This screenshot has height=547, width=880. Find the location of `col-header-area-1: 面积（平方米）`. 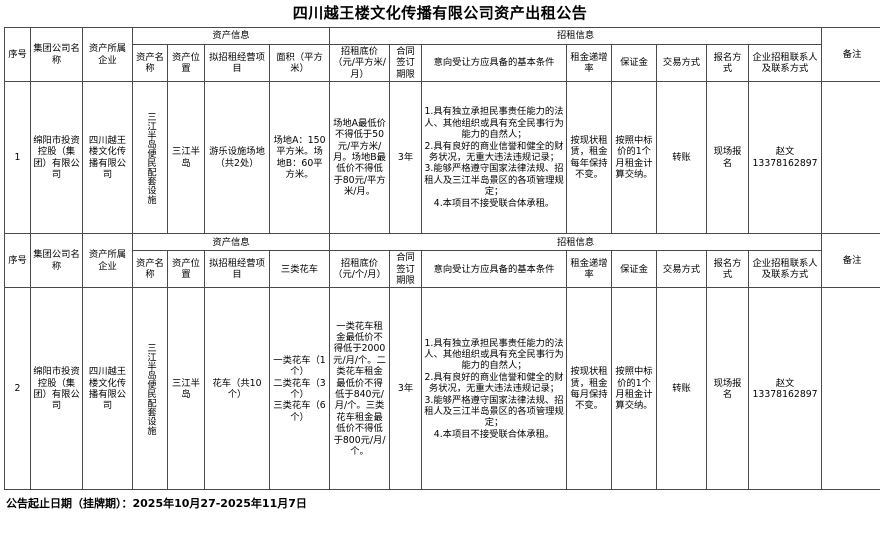

col-header-area-1: 面积（平方米） is located at coordinates (299, 63).